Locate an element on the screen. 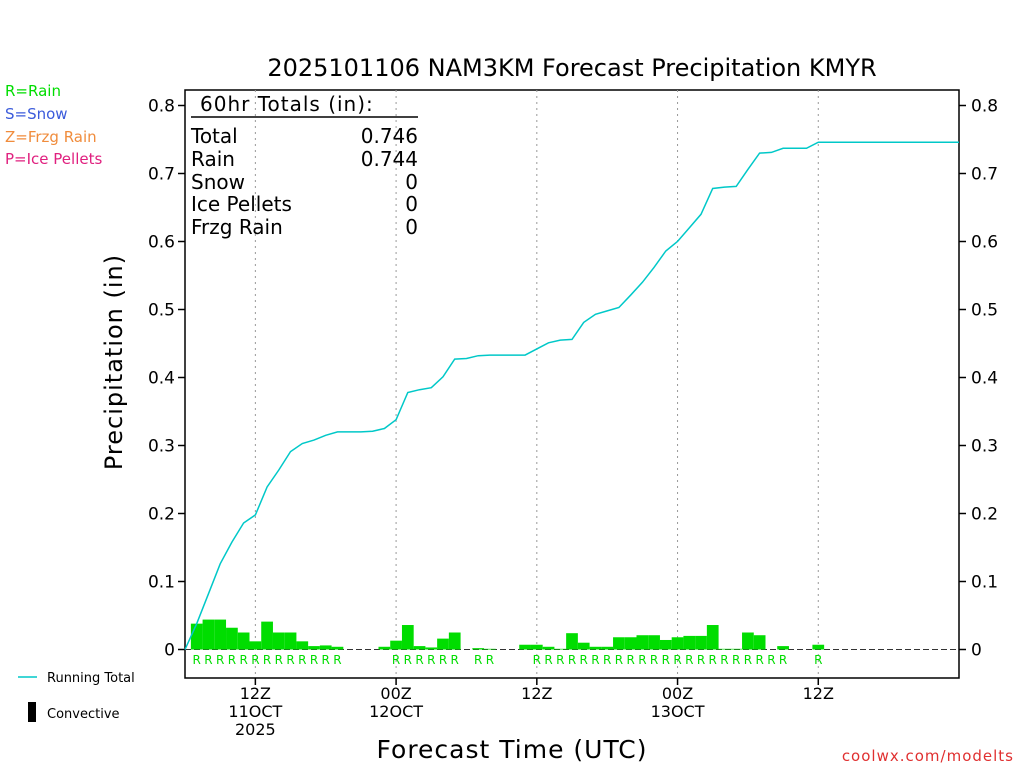 This screenshot has width=1024, height=768. legend-ice-pellets: P=Ice Pellets is located at coordinates (53, 159).